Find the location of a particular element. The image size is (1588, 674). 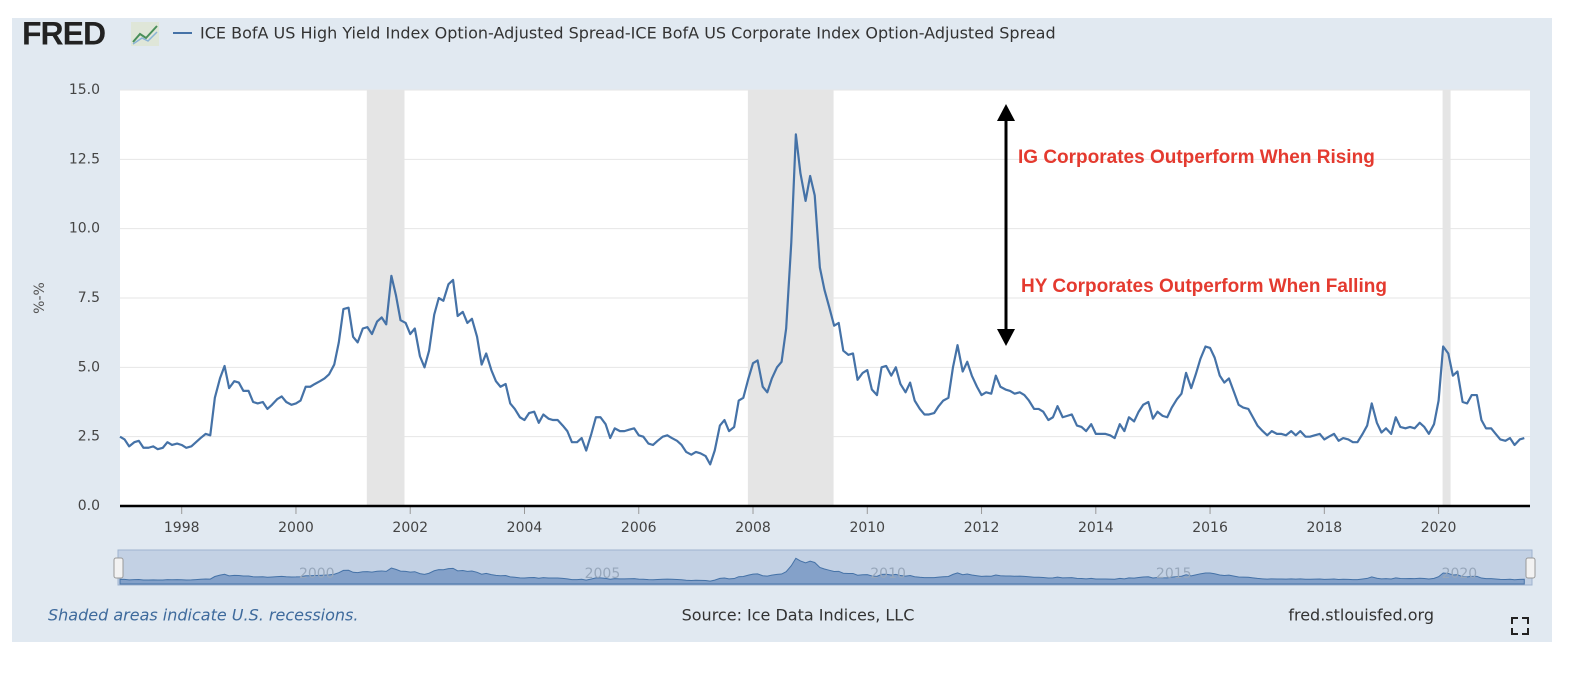

annotation: IG Corporates Outperform When Rising is located at coordinates (1196, 157).